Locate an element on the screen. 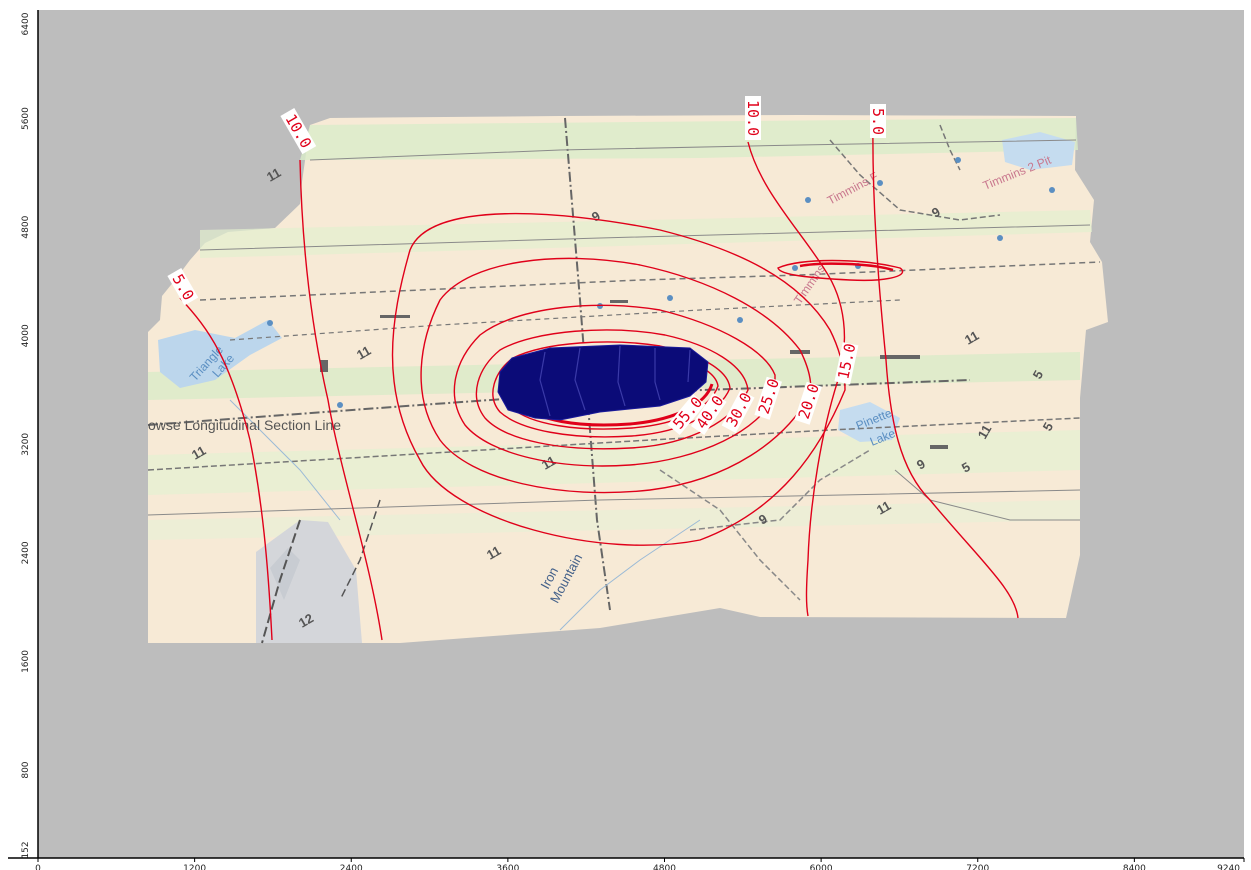  unit-label: 12 is located at coordinates (306, 620).